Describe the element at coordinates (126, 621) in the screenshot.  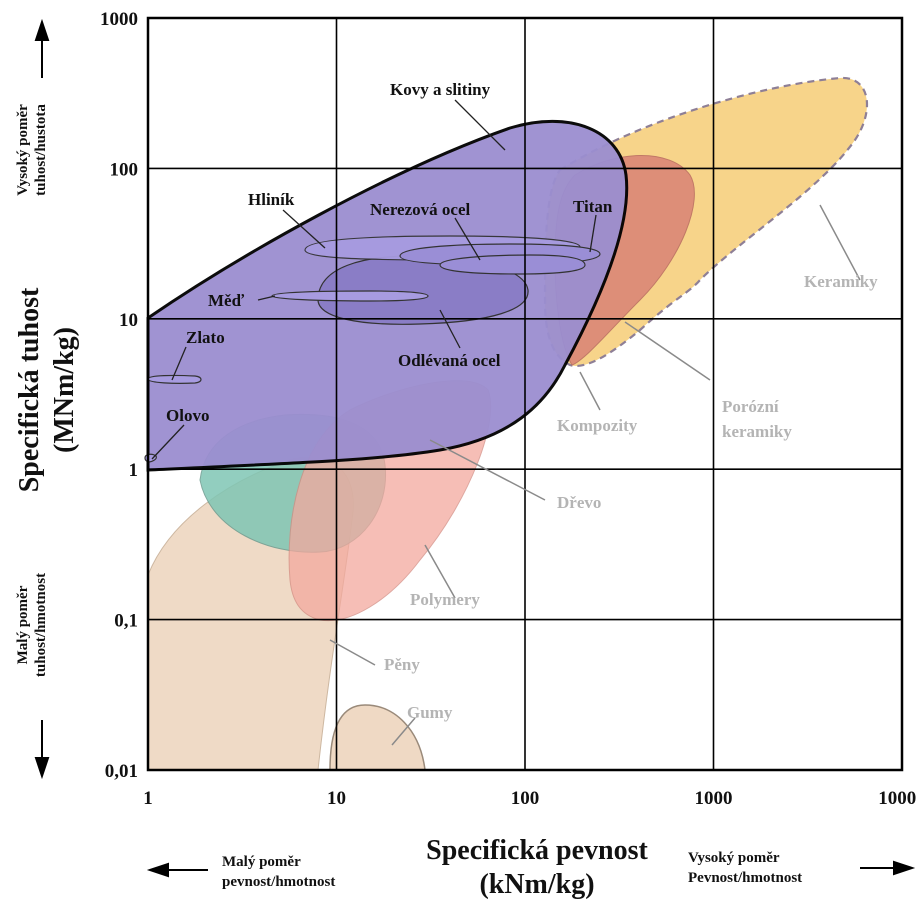
I see `y-tick-label: 0,1` at that location.